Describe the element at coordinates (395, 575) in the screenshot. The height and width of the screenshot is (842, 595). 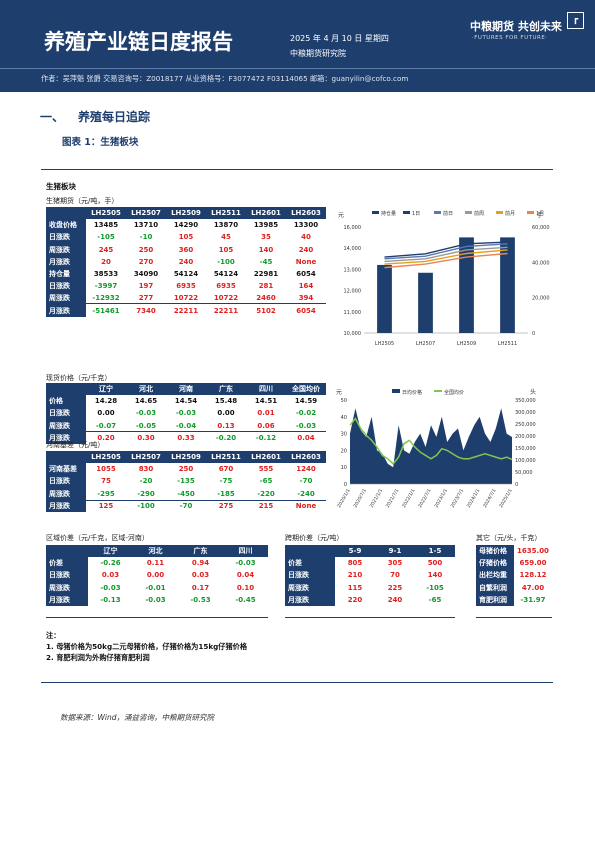
I see `table-cell: 70` at that location.